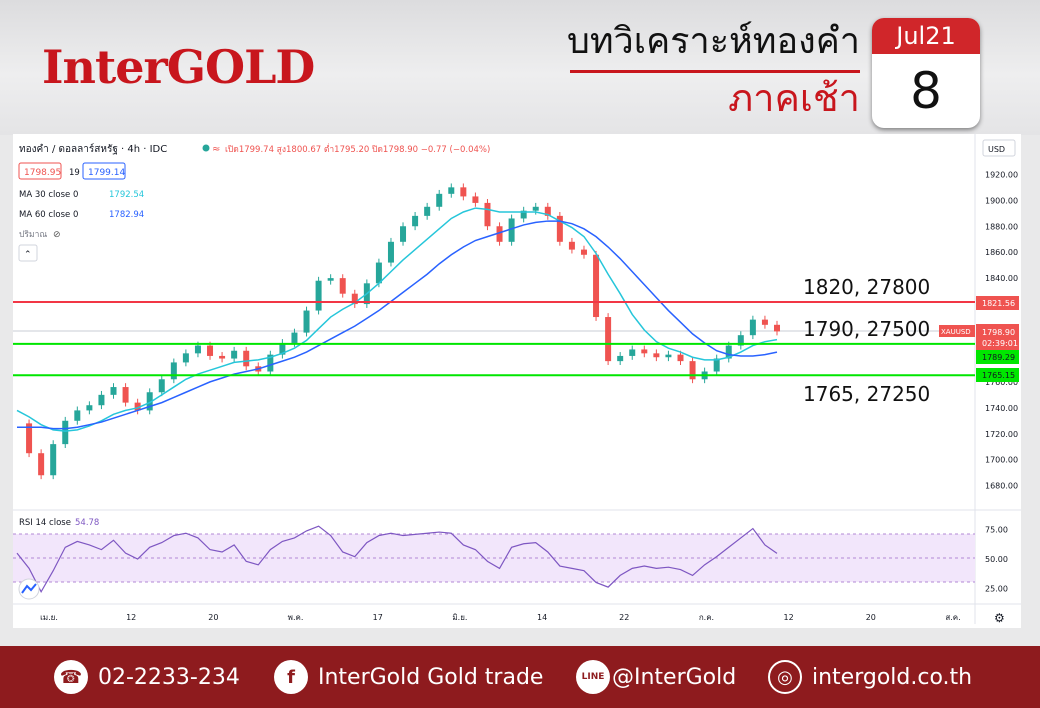 Image resolution: width=1040 pixels, height=708 pixels. I want to click on y-tick-label: 1840.00, so click(1001, 278).